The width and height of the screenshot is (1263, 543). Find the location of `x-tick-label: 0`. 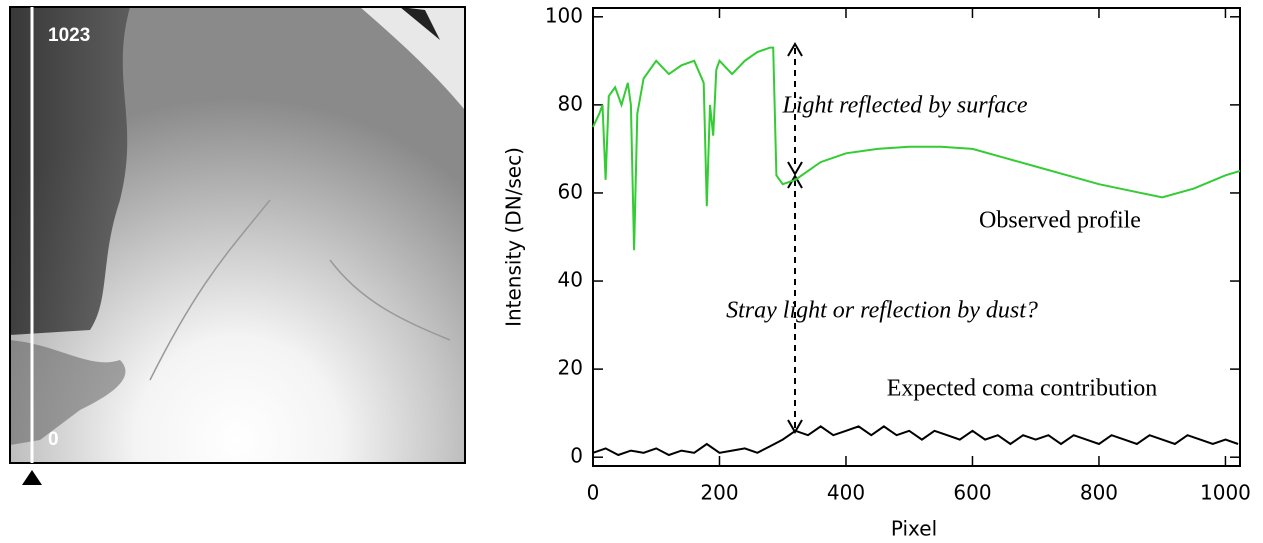

x-tick-label: 0 is located at coordinates (593, 493).